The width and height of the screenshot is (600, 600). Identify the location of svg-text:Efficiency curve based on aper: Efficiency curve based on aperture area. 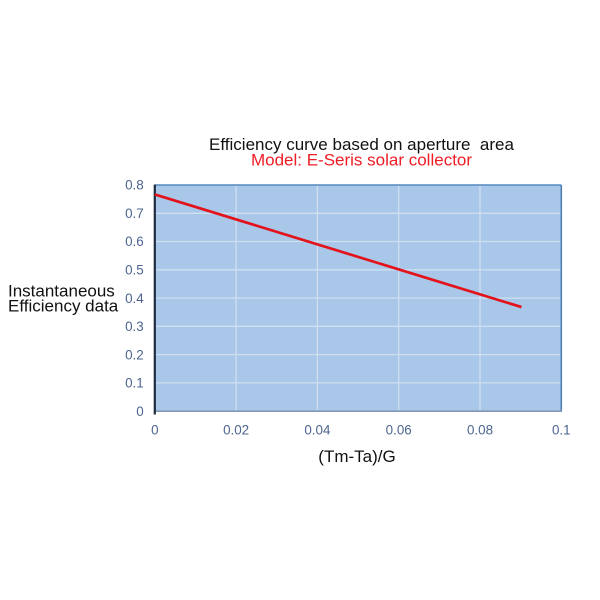
(361, 144).